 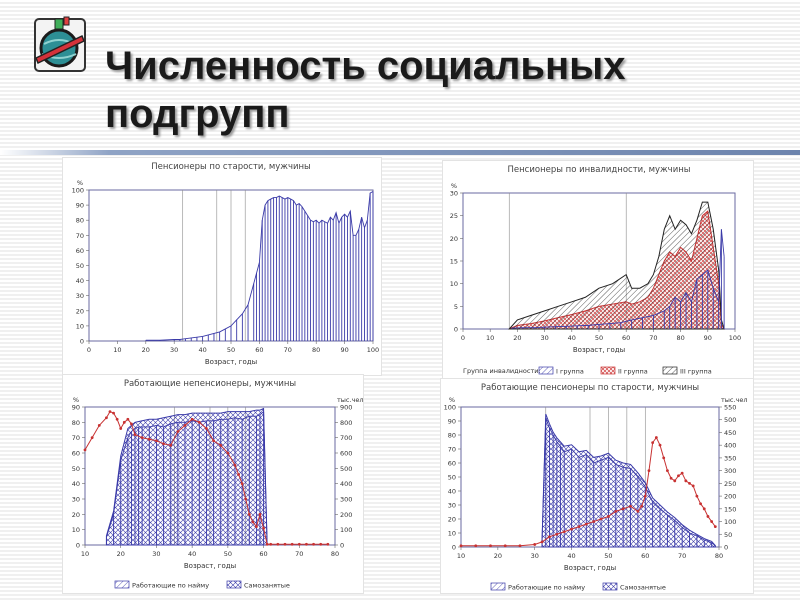 I want to click on y-axis-label: %, so click(x=452, y=400).